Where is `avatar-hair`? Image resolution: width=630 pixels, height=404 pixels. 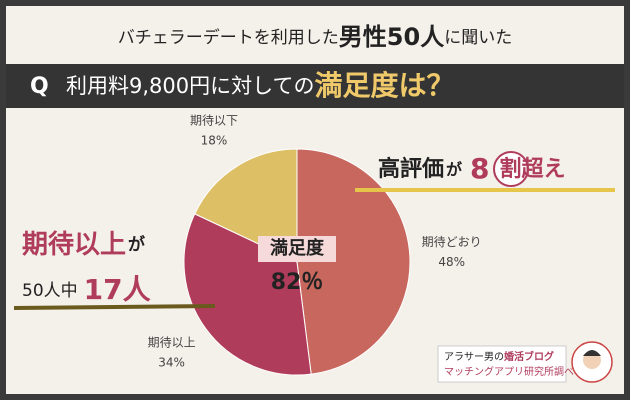
avatar-hair is located at coordinates (592, 353).